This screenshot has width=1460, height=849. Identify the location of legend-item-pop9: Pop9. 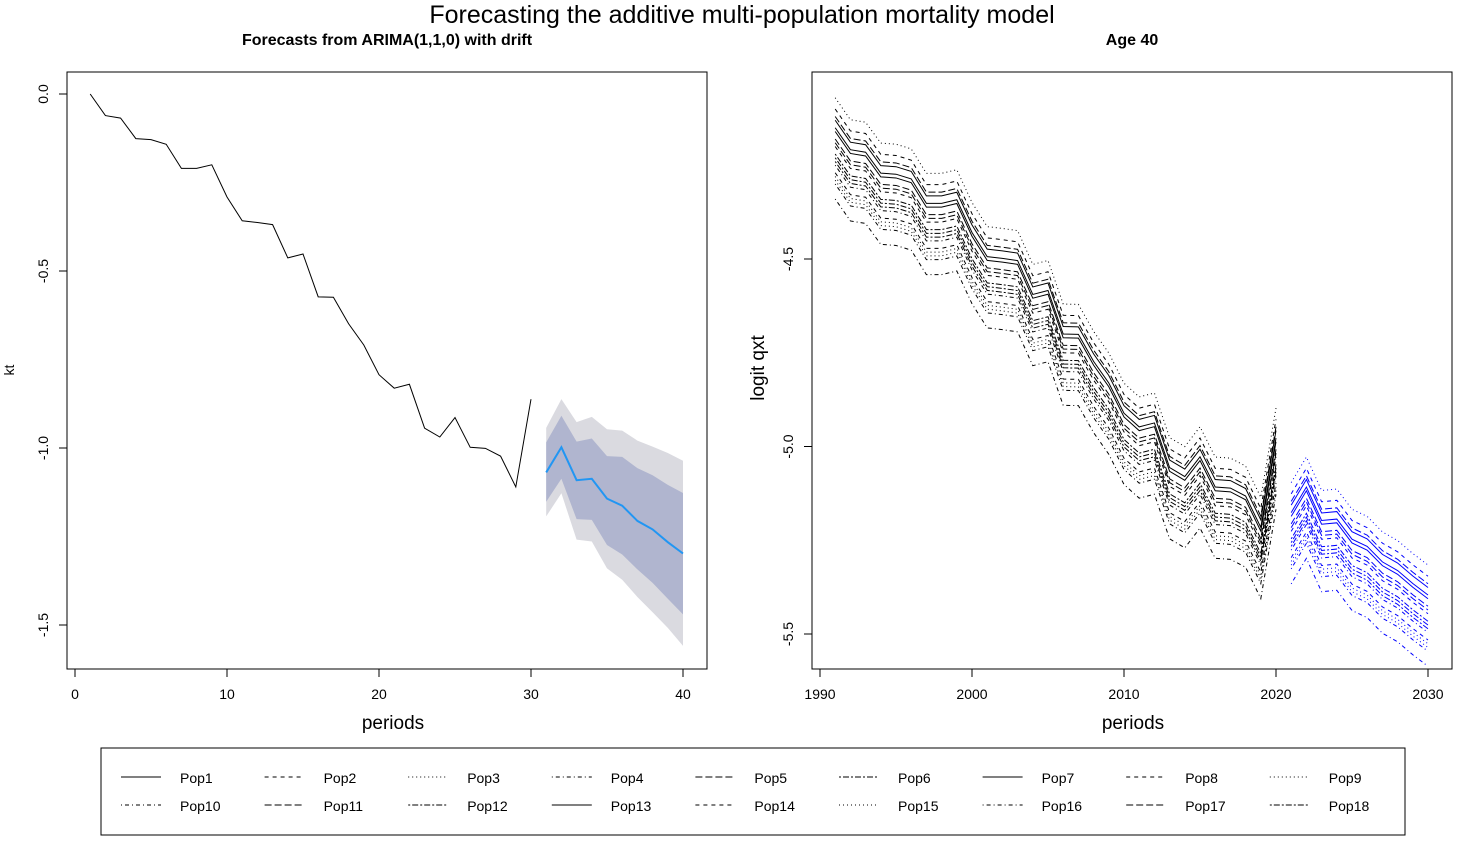
(1315, 778).